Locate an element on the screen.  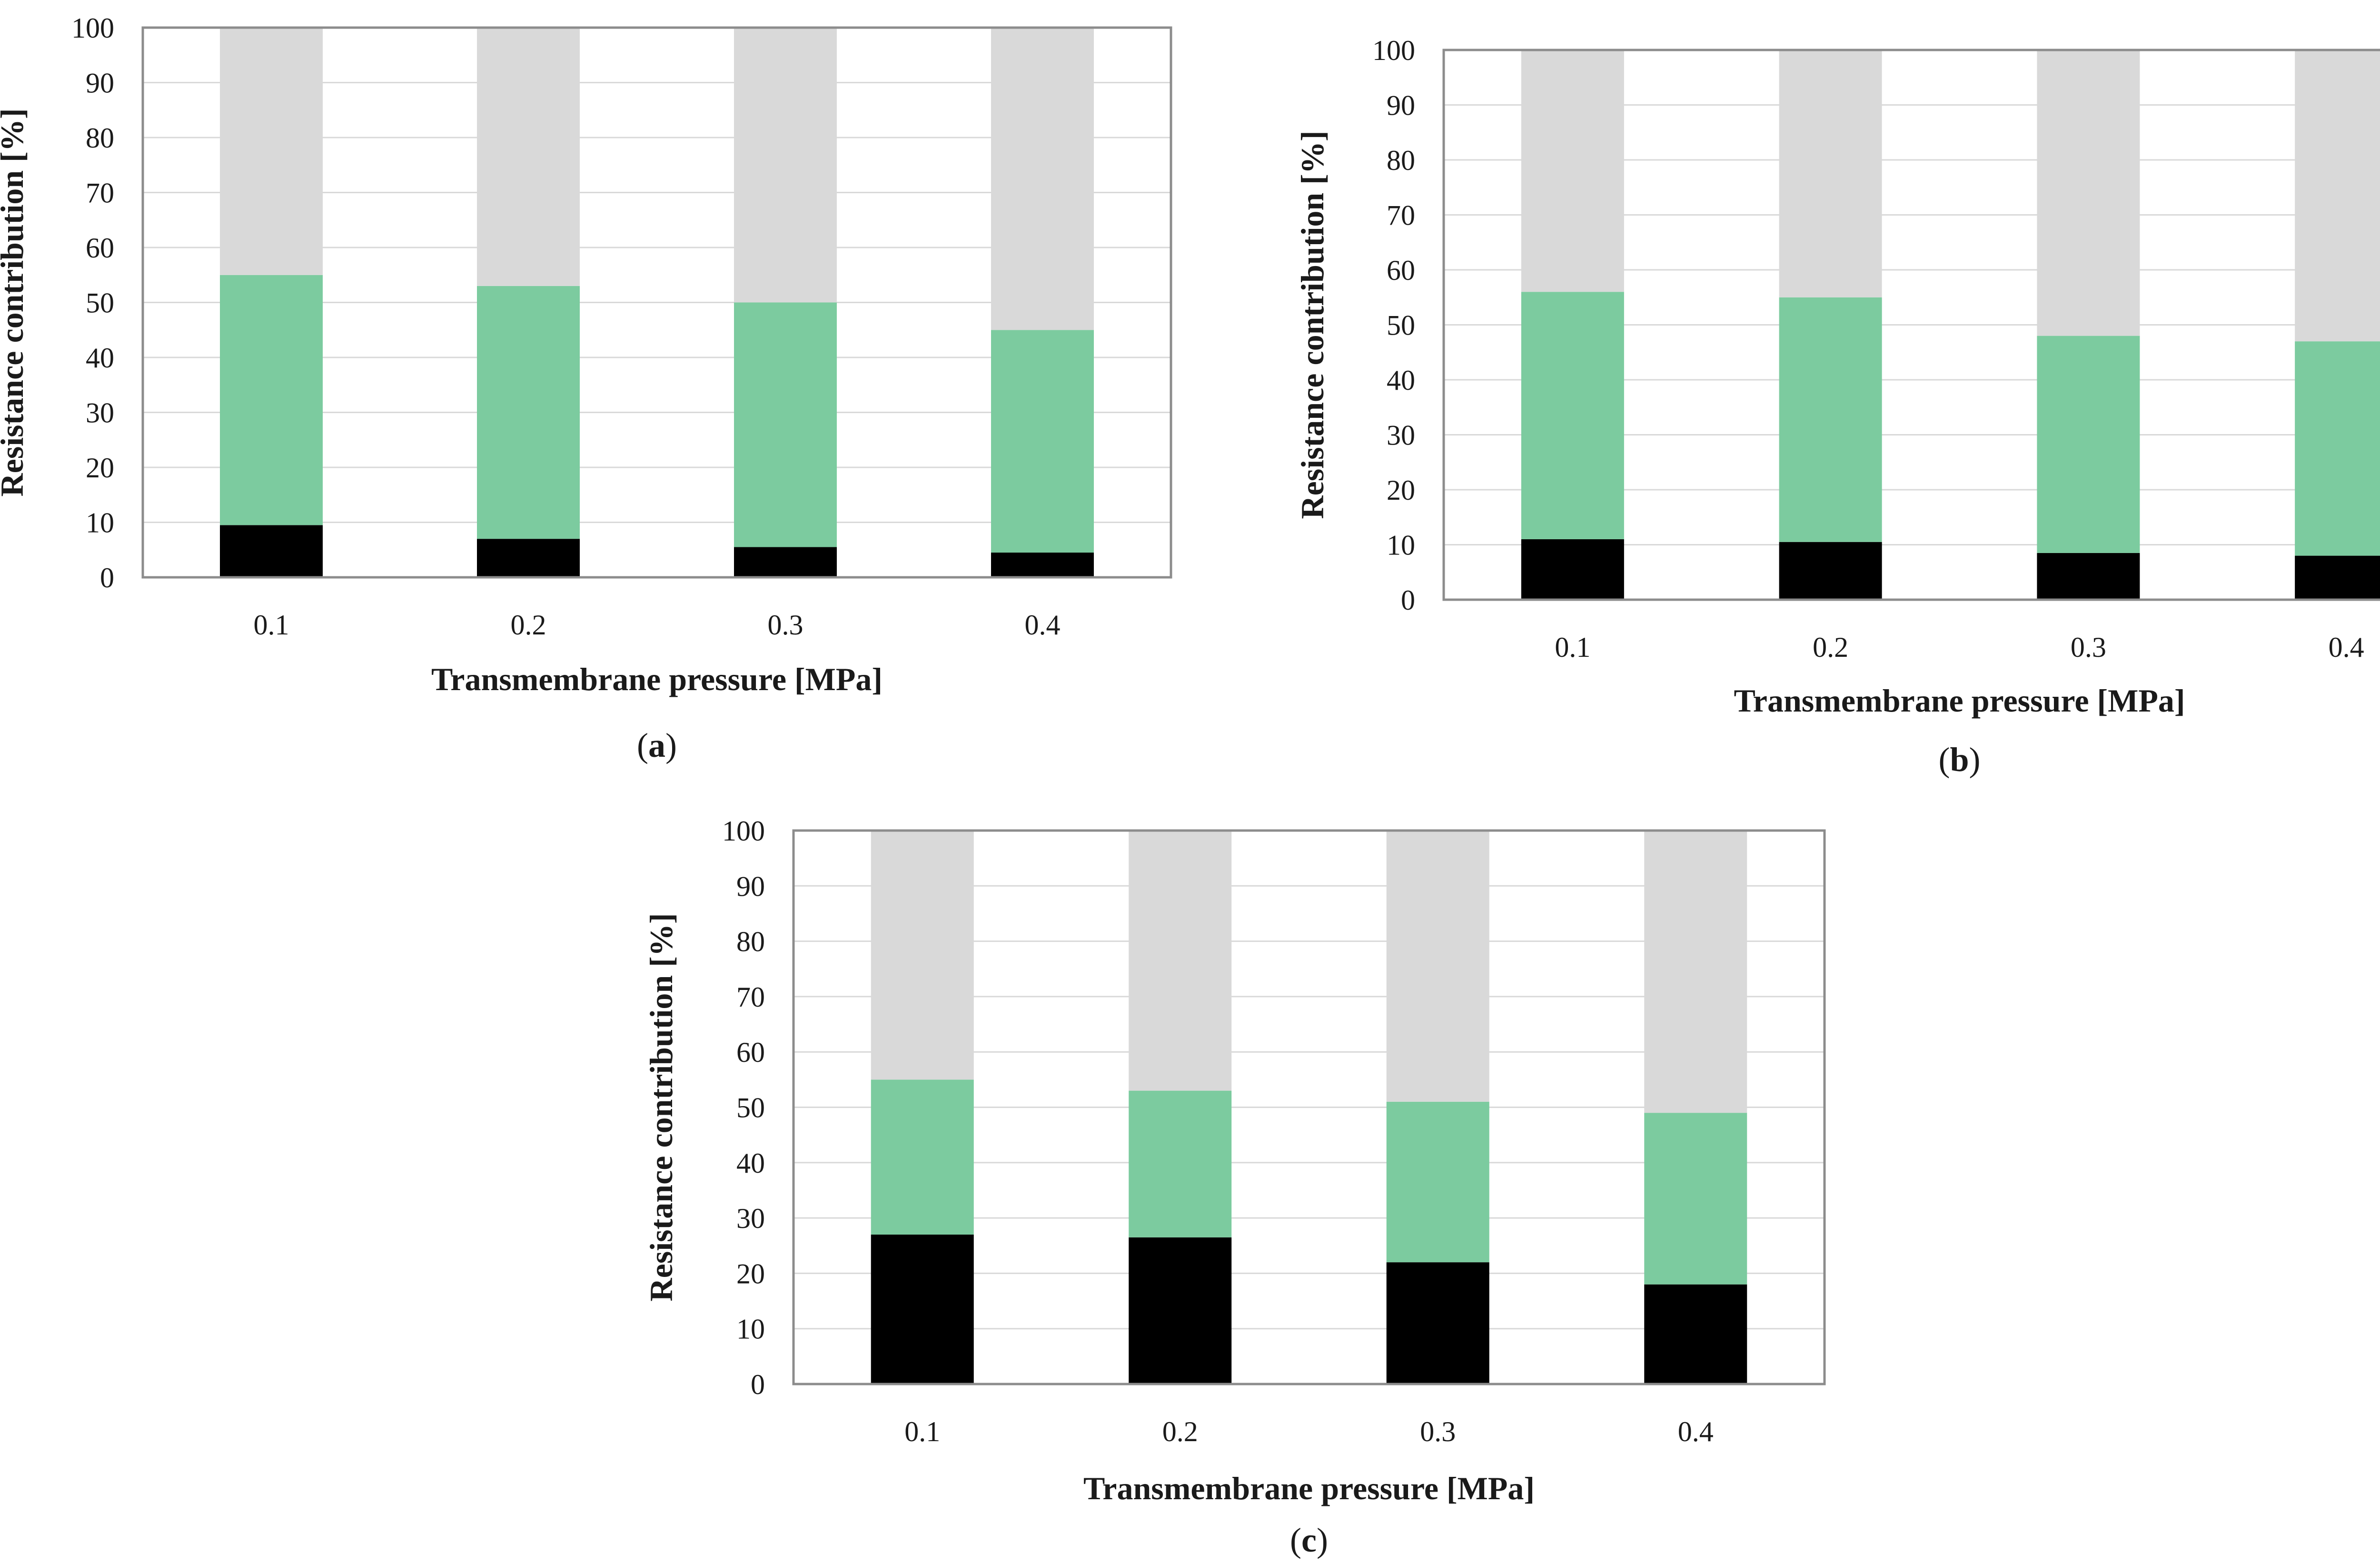
panel-caption: (a) is located at coordinates (657, 745).